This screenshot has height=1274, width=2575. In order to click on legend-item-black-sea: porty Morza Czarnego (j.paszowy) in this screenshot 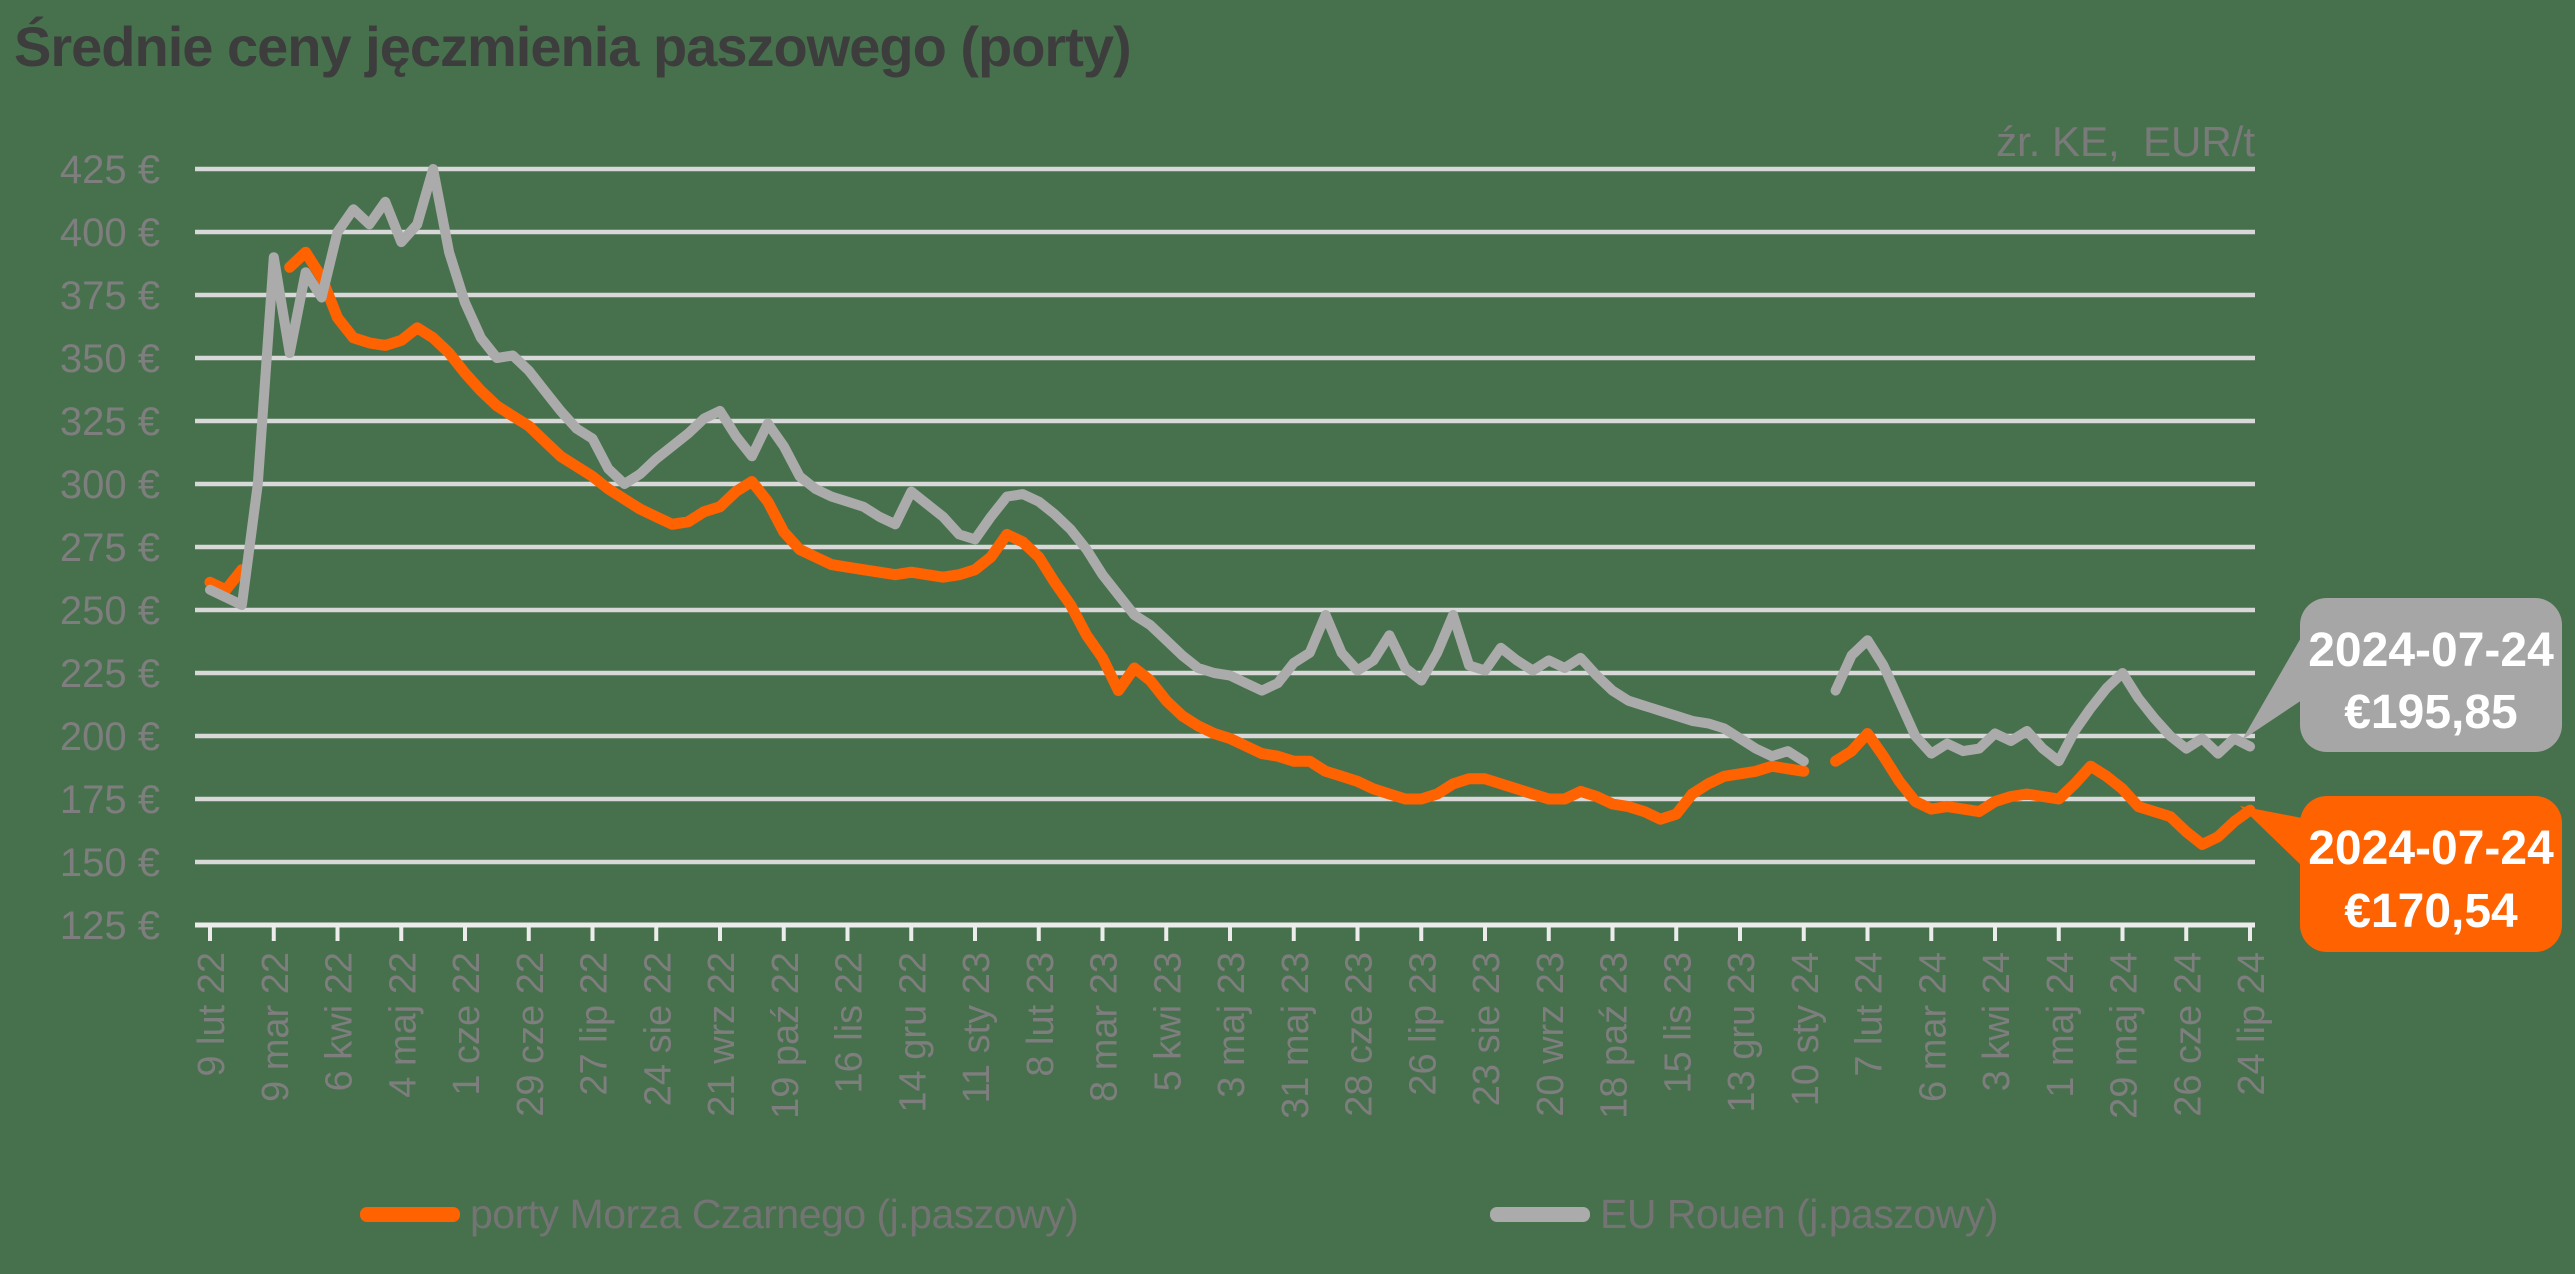, I will do `click(719, 1214)`.